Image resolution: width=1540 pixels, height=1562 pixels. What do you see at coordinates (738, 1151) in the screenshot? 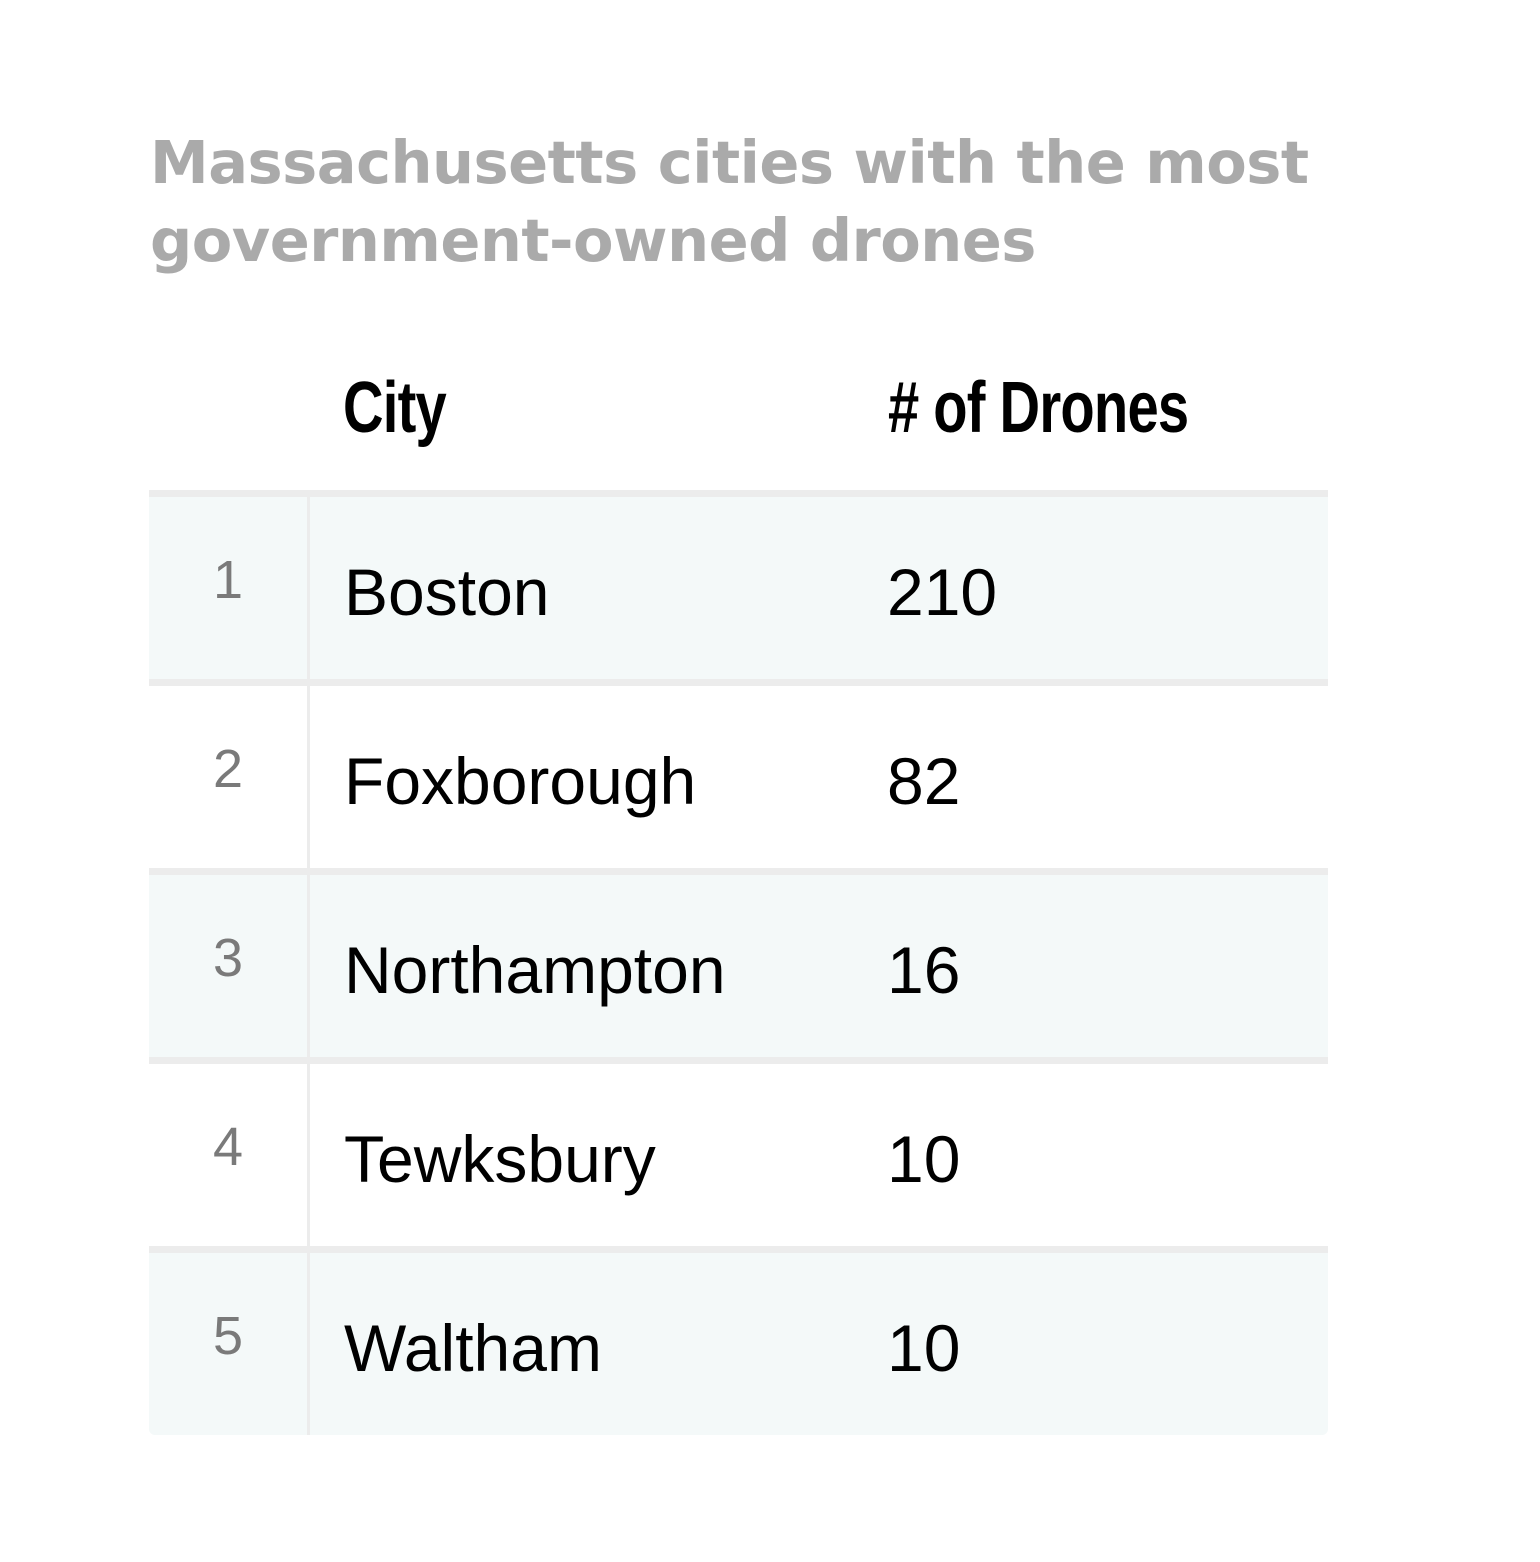
I see `table-row: 4 Tewksbury 10` at bounding box center [738, 1151].